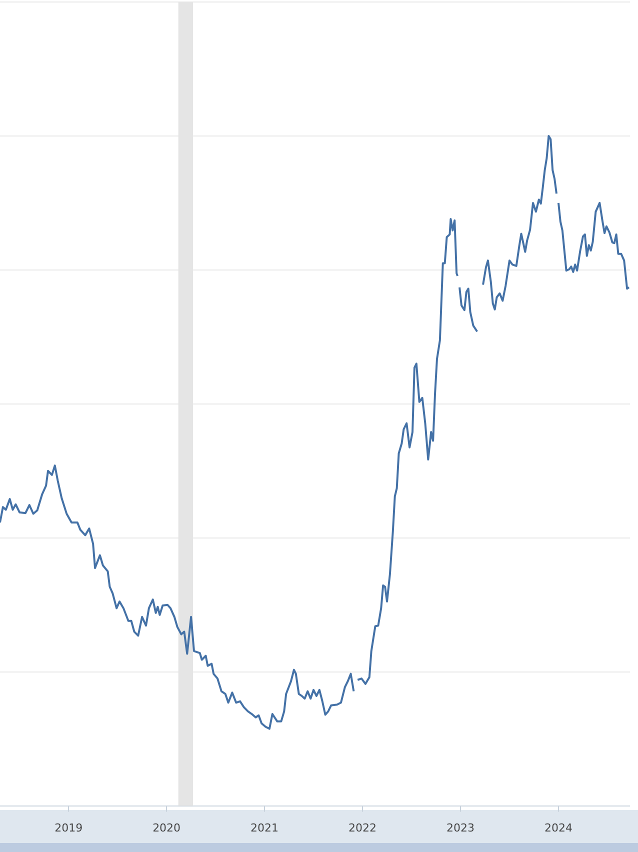  Describe the element at coordinates (558, 827) in the screenshot. I see `x-tick-label: 2024` at that location.